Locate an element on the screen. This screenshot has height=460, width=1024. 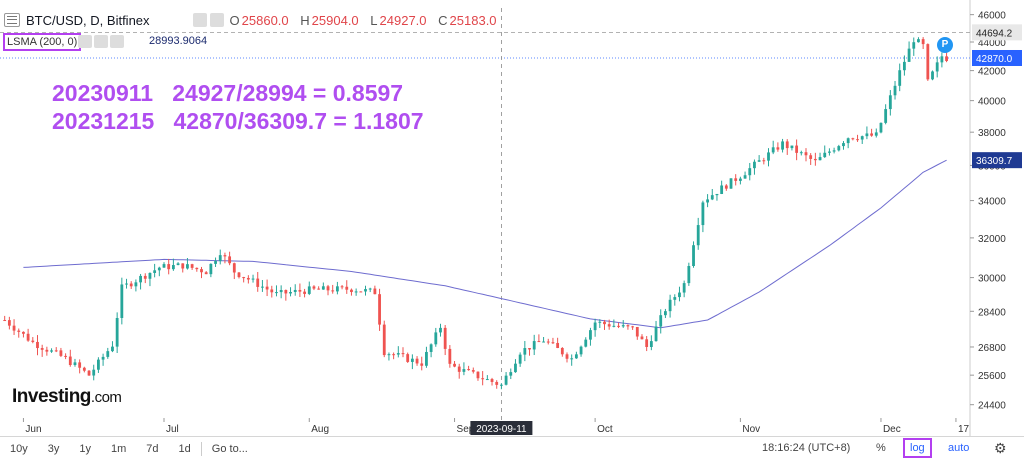
y-tick-label: 46000 is located at coordinates (992, 16).